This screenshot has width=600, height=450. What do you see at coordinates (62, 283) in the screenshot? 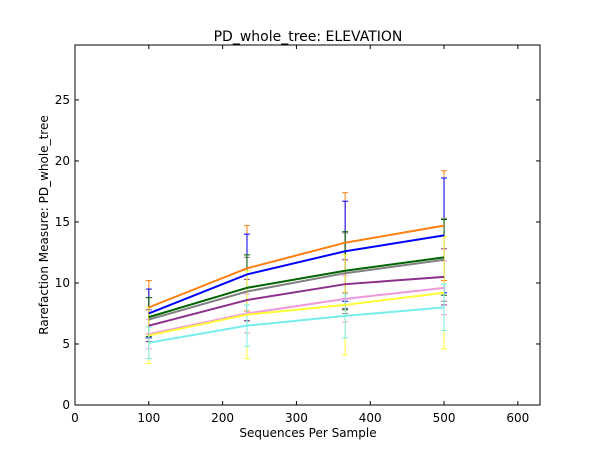
I see `y-tick-label: 10` at bounding box center [62, 283].